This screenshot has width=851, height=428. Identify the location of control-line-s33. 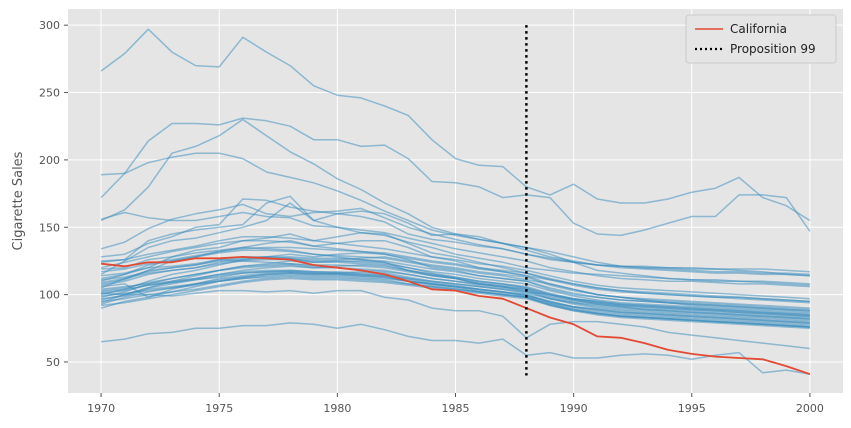
(455, 275).